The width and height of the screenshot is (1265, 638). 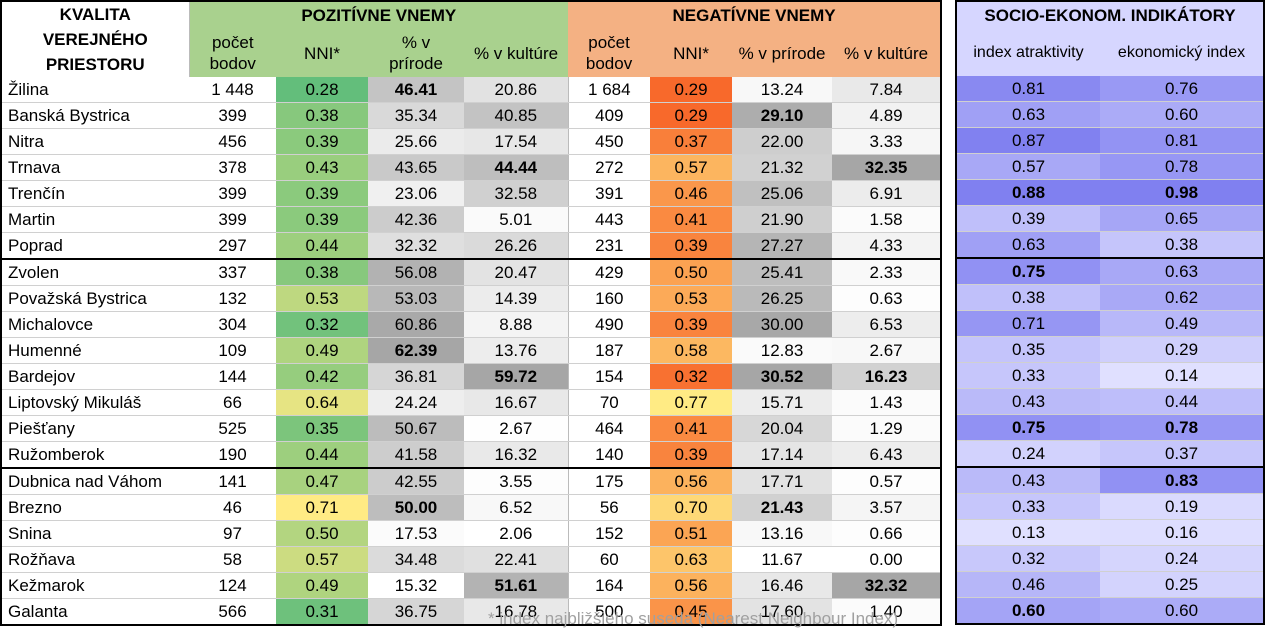 I want to click on table-row: Brezno 46 0.71 50.00 6.52 56 0.70 21.43 3.57, so click(x=471, y=507).